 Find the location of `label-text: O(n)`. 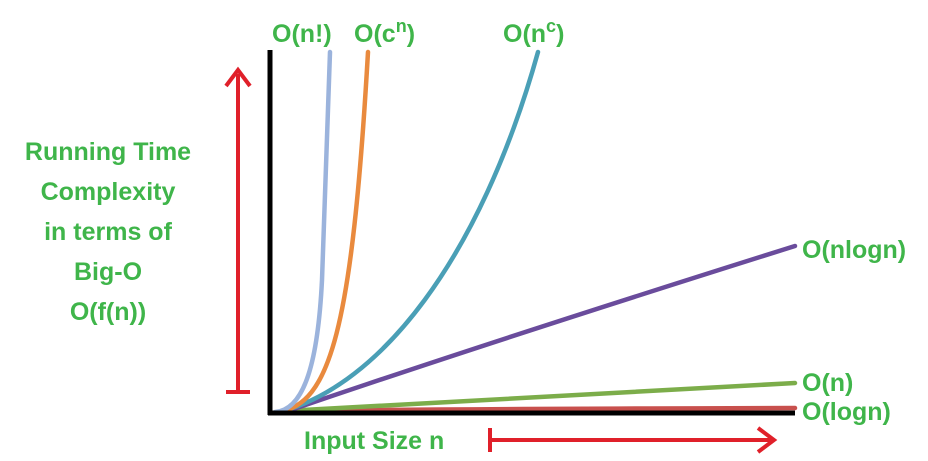

label-text: O(n) is located at coordinates (827, 383).